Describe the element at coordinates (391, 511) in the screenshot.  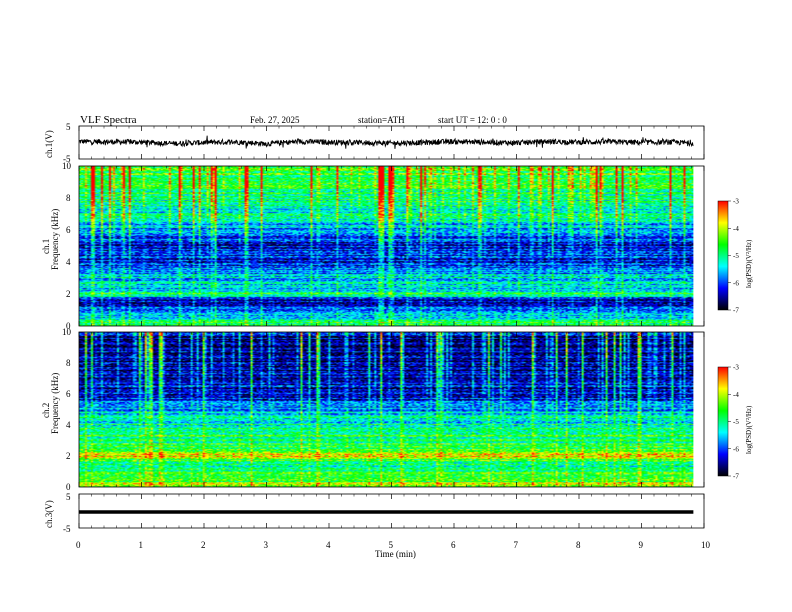
I see `ch3-waveform-ticks` at that location.